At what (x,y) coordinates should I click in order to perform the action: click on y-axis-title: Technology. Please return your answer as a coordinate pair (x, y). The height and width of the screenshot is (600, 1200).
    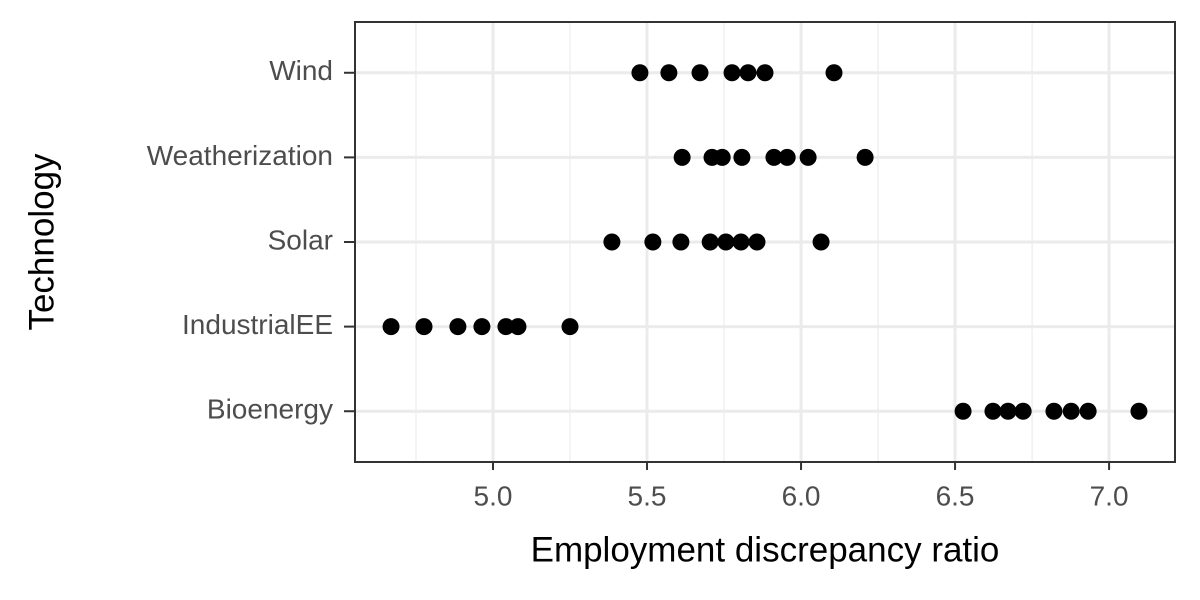
    Looking at the image, I should click on (41, 242).